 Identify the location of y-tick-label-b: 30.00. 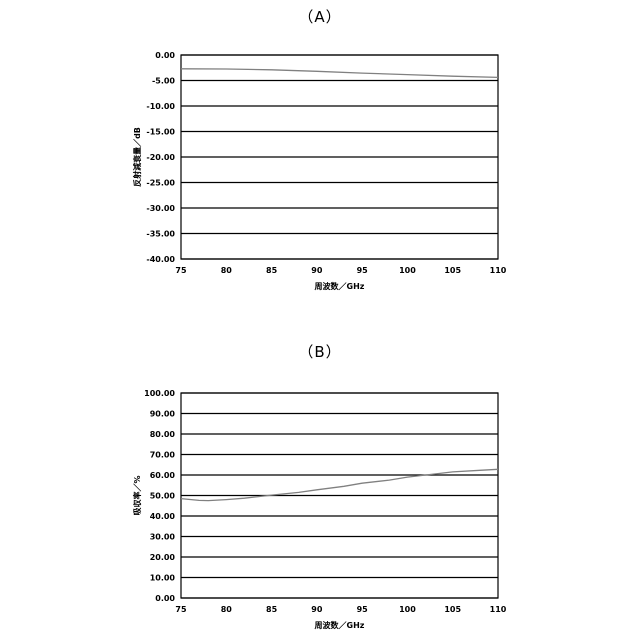
(163, 537).